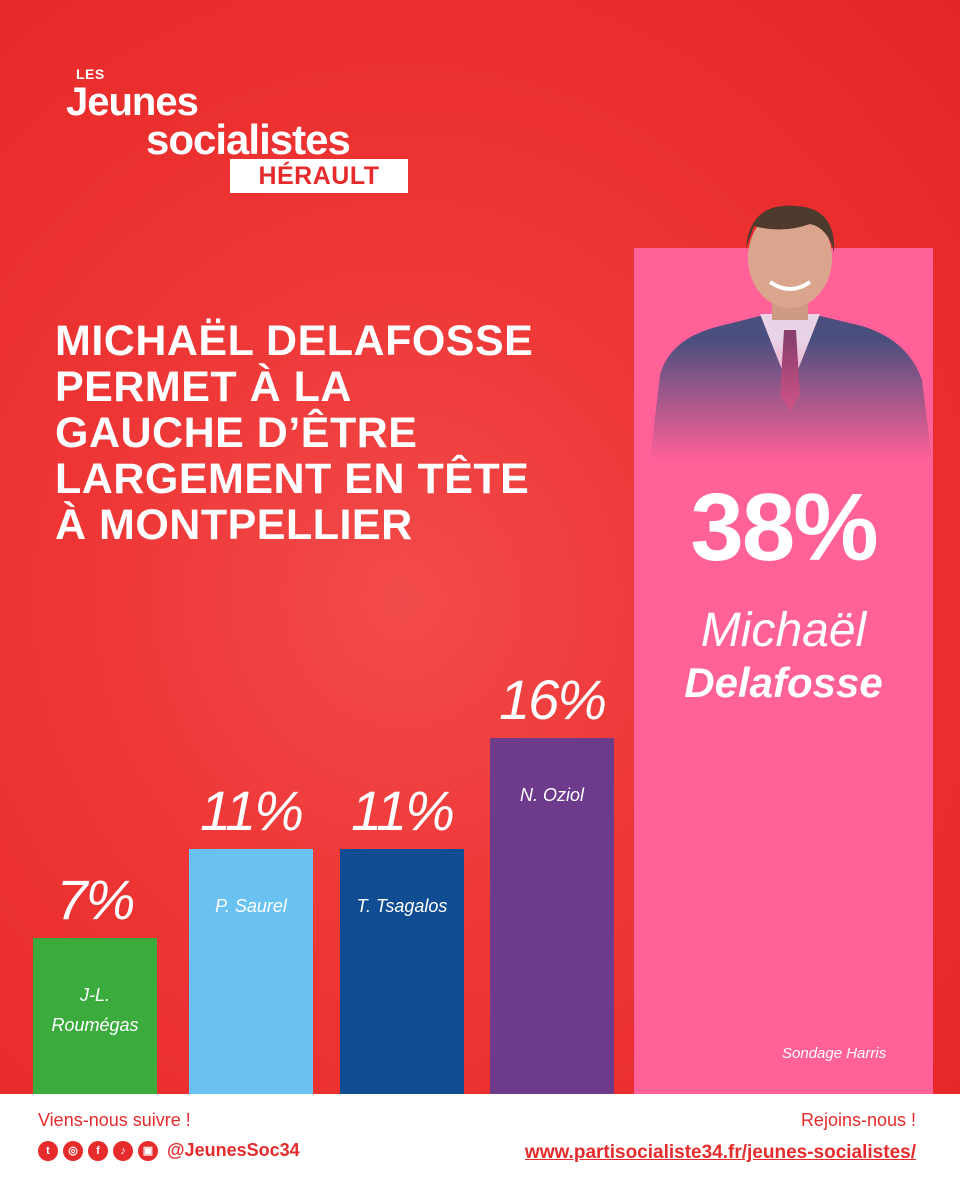 This screenshot has height=1200, width=960. I want to click on twitter-icon: t, so click(48, 1150).